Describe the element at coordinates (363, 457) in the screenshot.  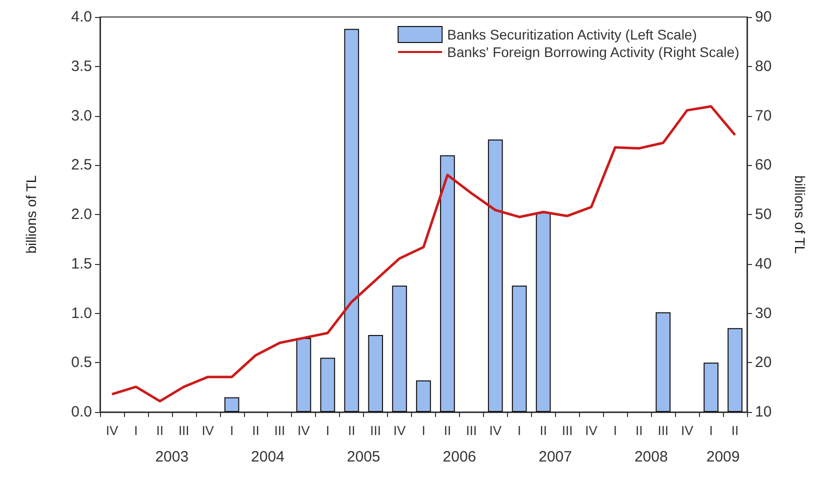
I see `text: 2005` at that location.